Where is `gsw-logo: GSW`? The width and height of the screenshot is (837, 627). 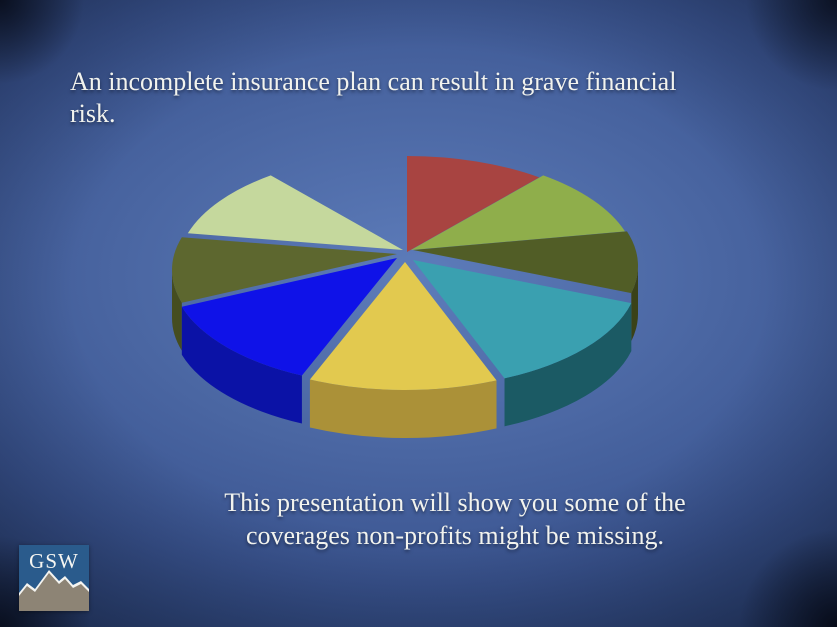 gsw-logo: GSW is located at coordinates (54, 578).